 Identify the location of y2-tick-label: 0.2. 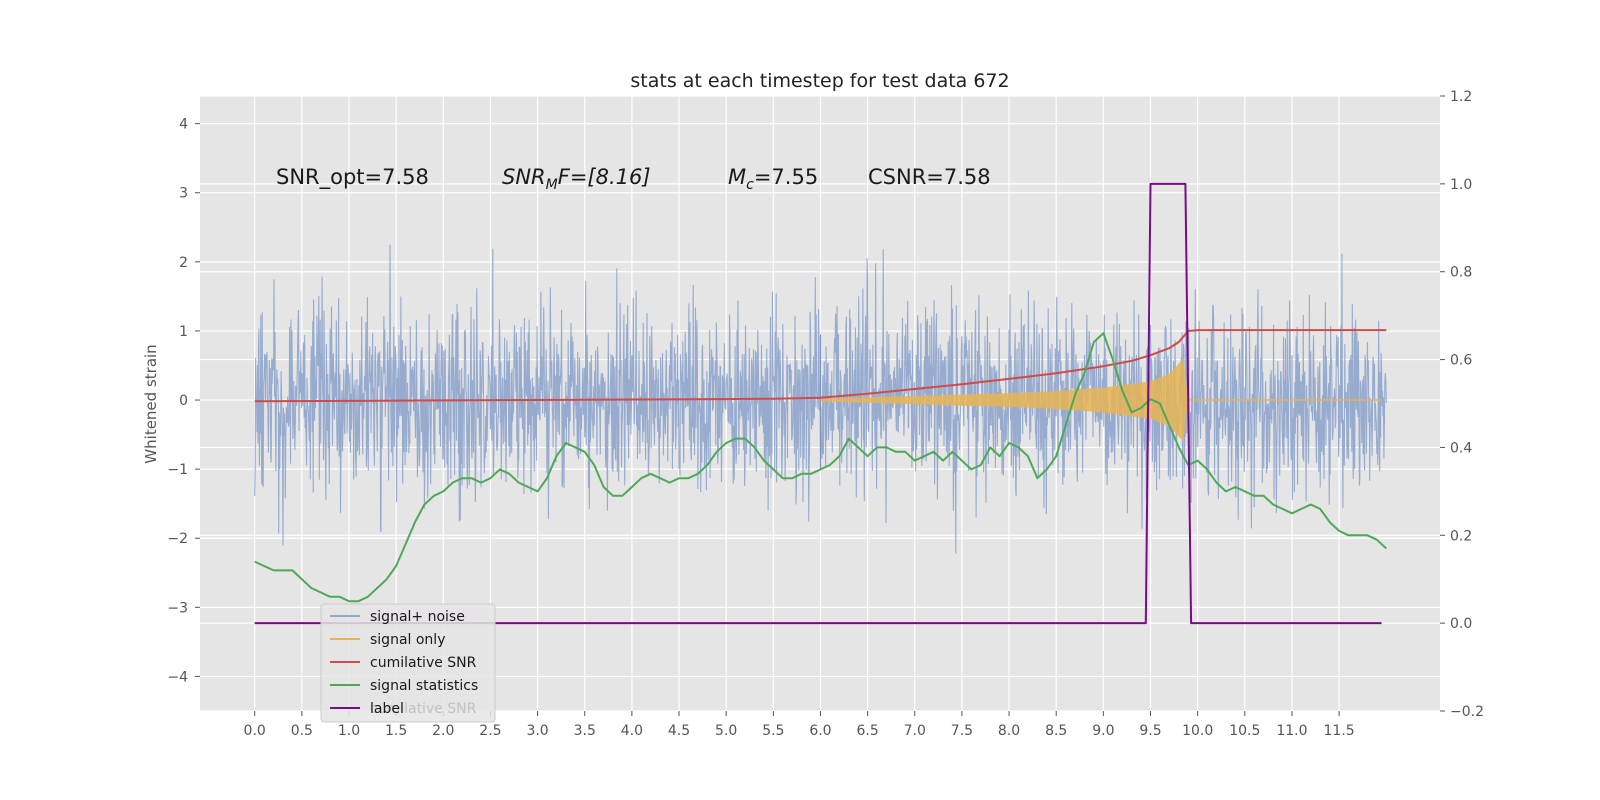
(1461, 536).